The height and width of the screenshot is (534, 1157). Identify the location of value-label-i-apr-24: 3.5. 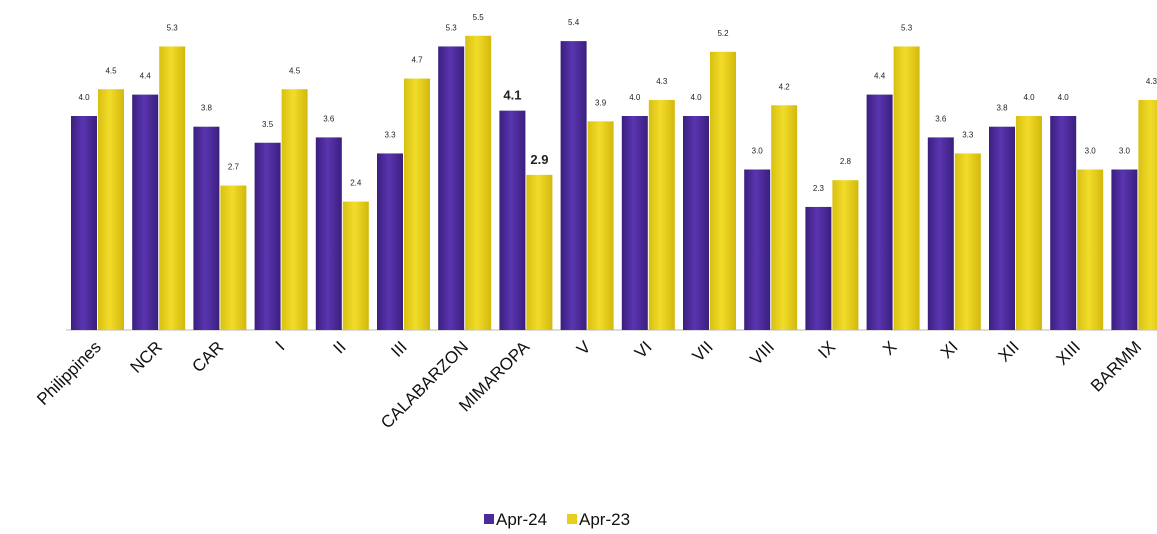
(268, 124).